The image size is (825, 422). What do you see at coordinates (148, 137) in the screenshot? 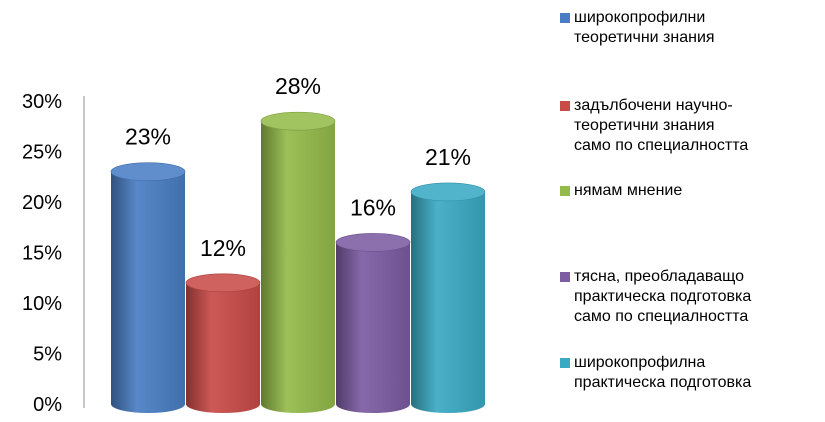
I see `data-label: 23%` at bounding box center [148, 137].